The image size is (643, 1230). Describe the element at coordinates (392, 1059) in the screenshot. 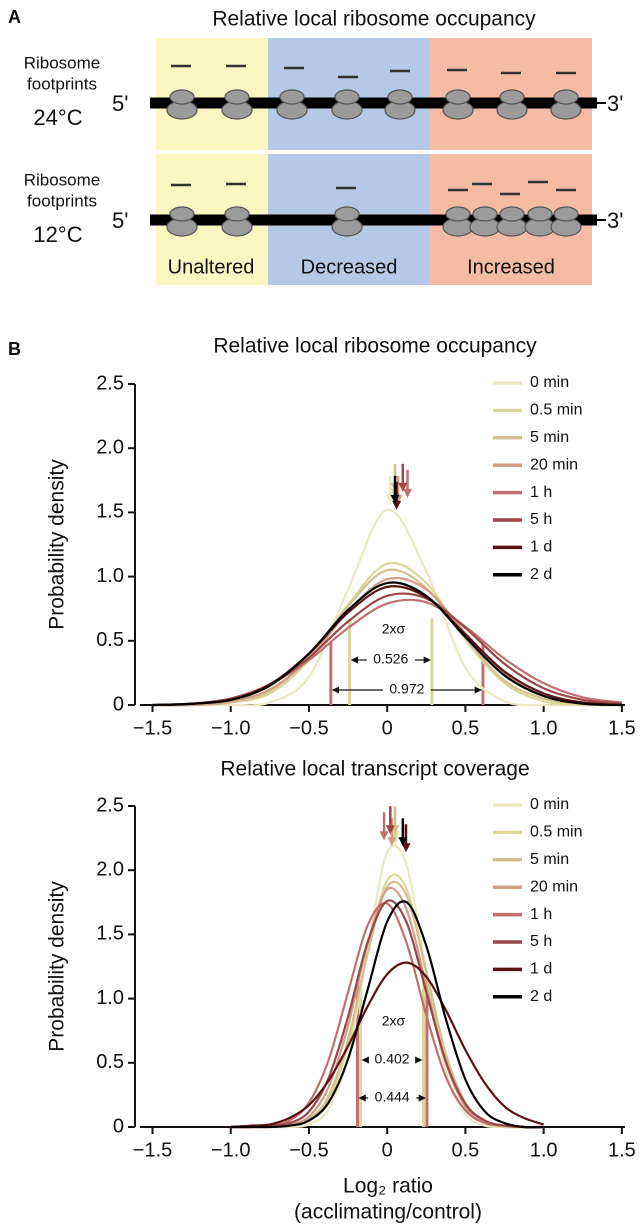

I see `width-label: 0.402` at that location.